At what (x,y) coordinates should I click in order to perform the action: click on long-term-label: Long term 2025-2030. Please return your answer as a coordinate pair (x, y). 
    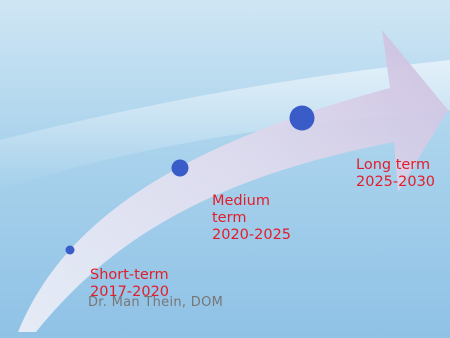
    Looking at the image, I should click on (396, 173).